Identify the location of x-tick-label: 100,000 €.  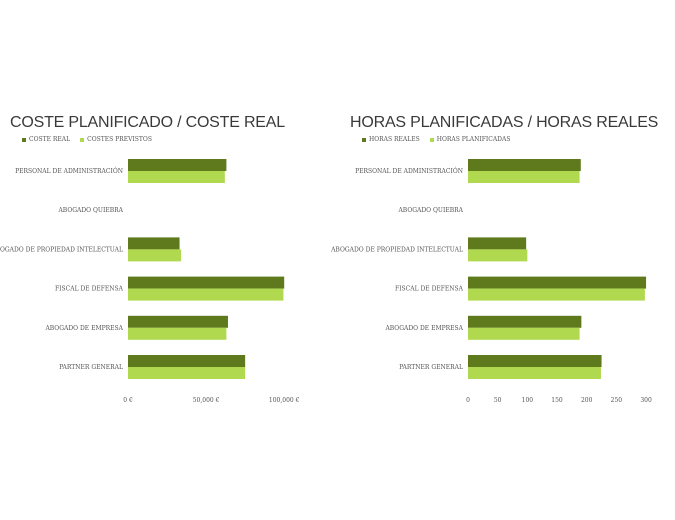
(284, 400).